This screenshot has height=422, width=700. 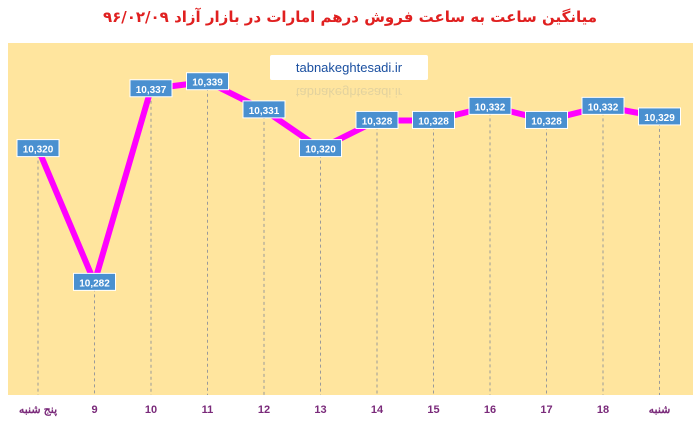 I want to click on x-tick-label: 17, so click(x=546, y=410).